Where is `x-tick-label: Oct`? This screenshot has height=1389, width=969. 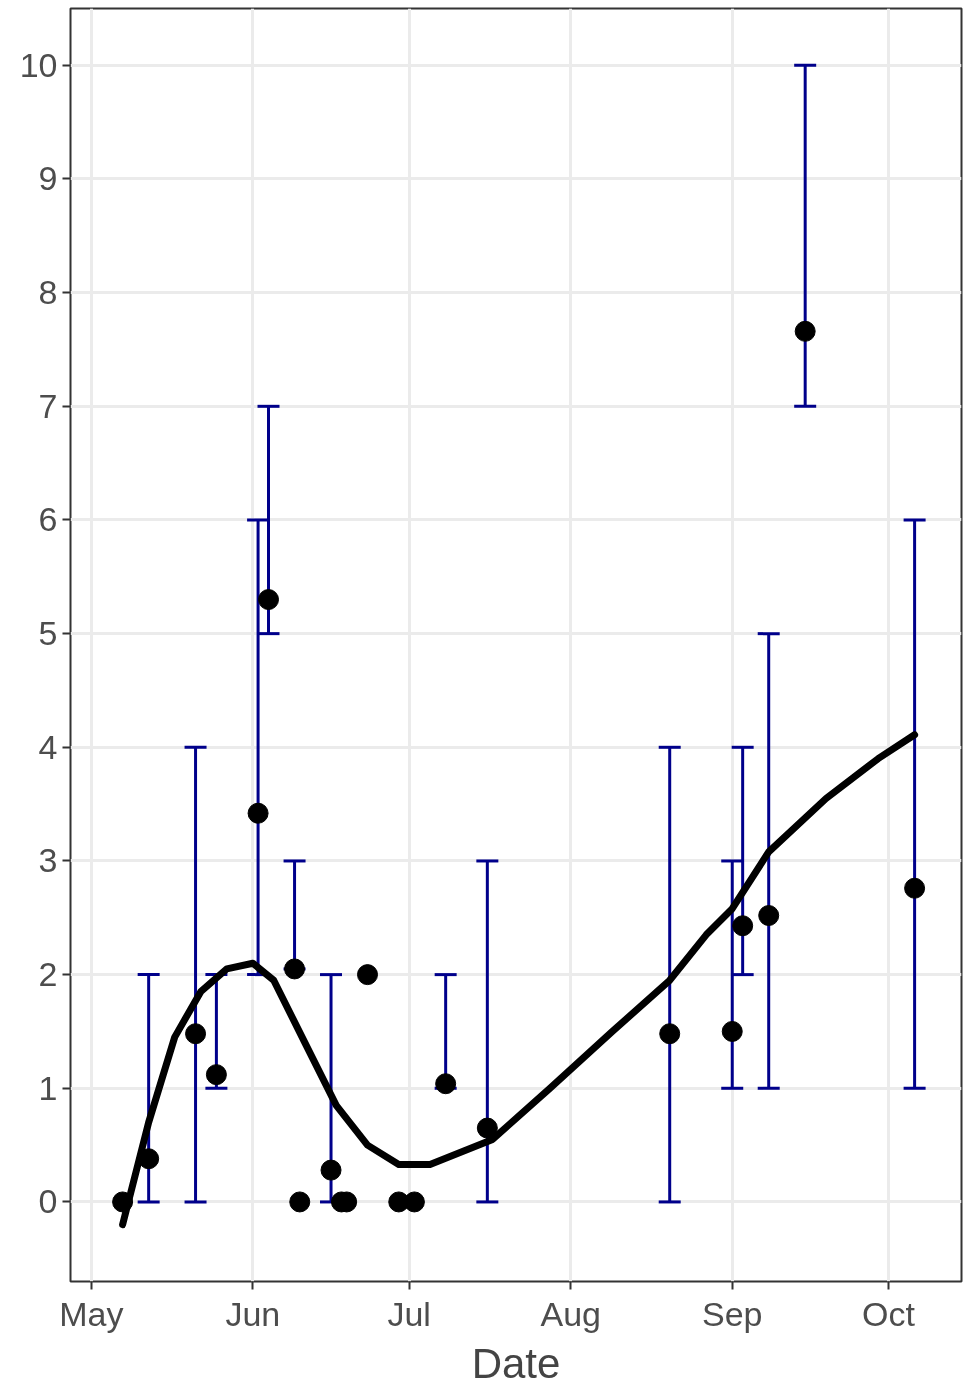 x-tick-label: Oct is located at coordinates (889, 1313).